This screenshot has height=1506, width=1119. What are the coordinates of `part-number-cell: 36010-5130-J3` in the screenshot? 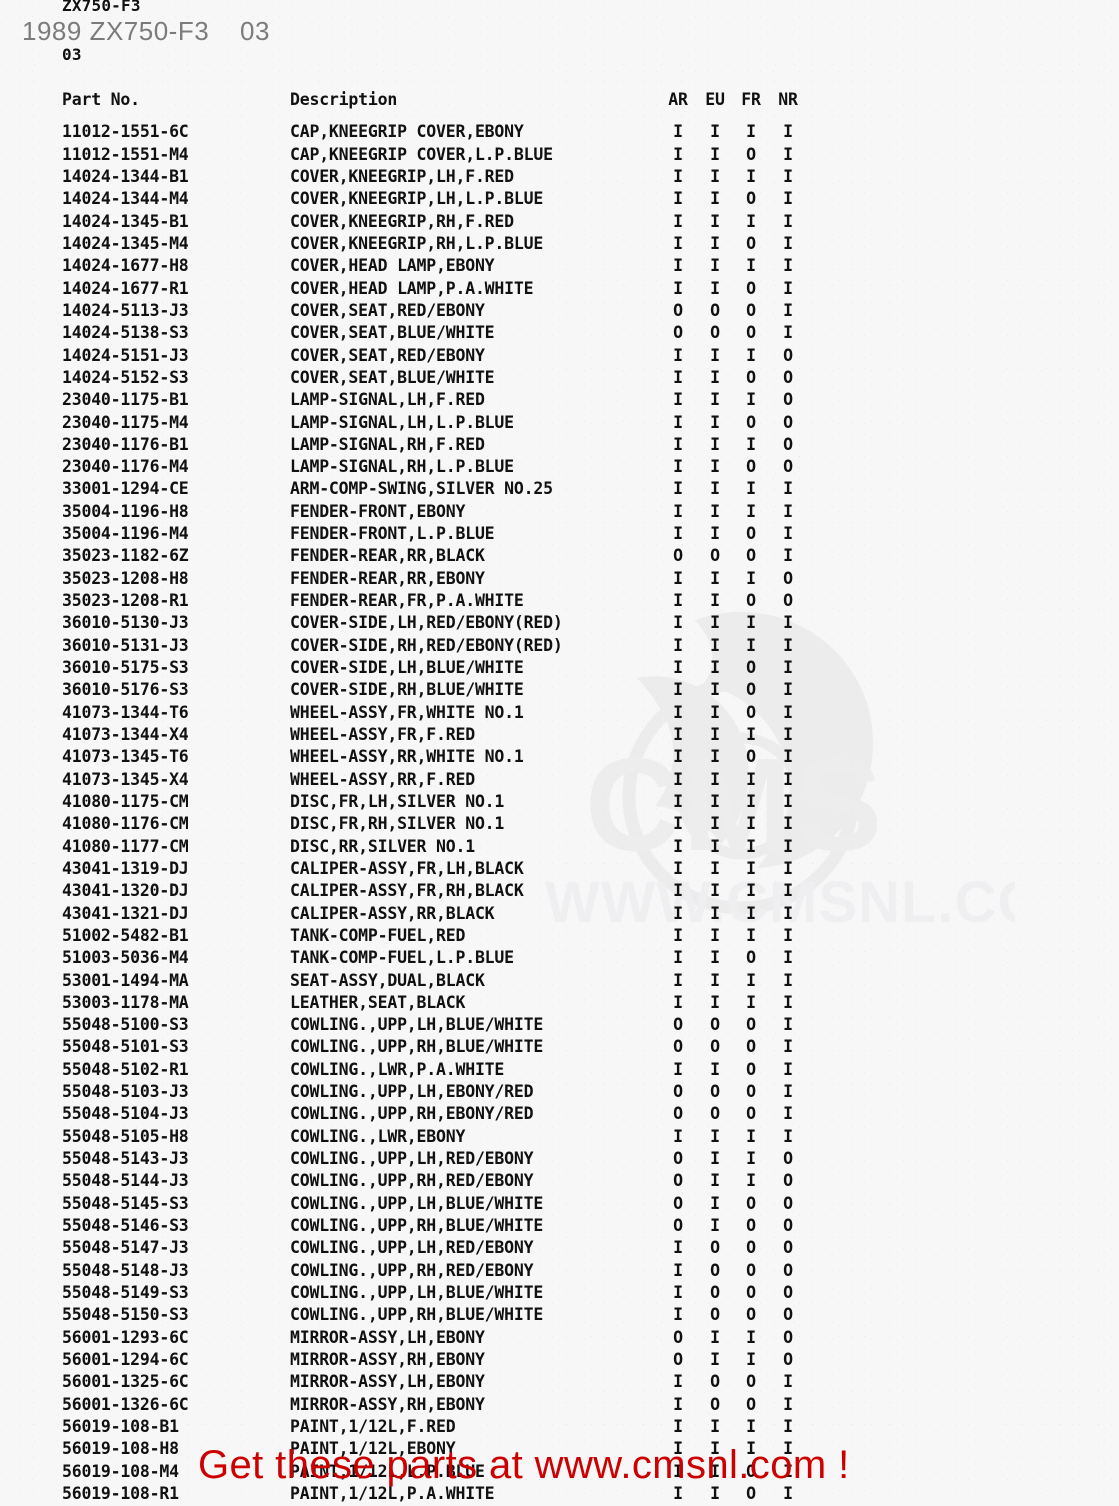 It's located at (125, 623).